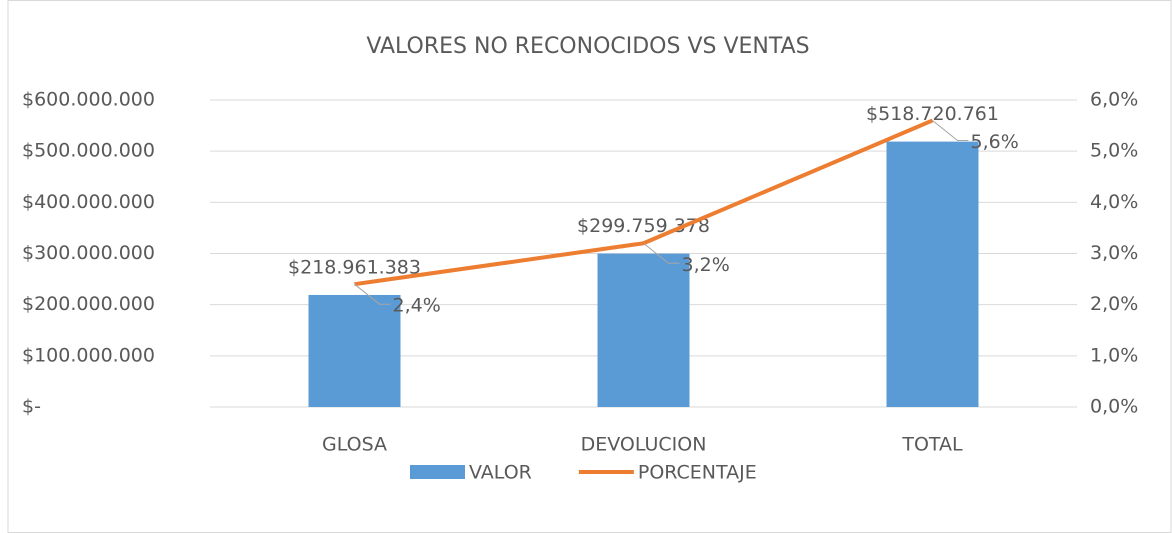 Image resolution: width=1172 pixels, height=533 pixels. What do you see at coordinates (88, 151) in the screenshot?
I see `y-tick-label: $500.000.000` at bounding box center [88, 151].